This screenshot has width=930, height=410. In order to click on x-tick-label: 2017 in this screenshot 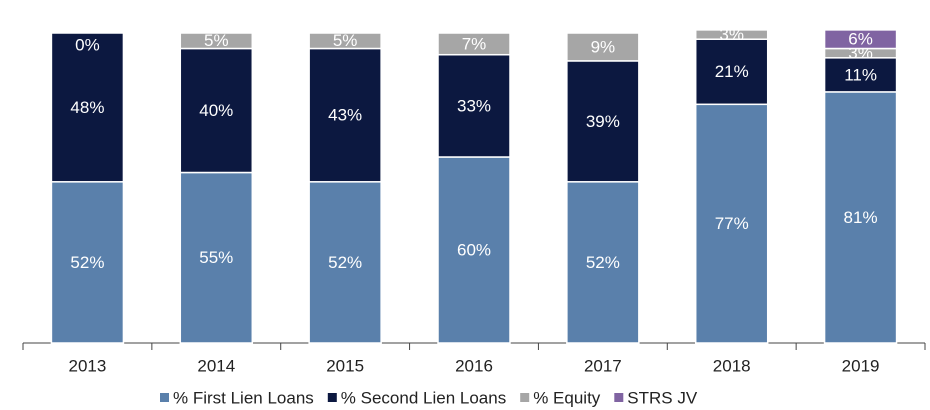, I will do `click(603, 365)`.